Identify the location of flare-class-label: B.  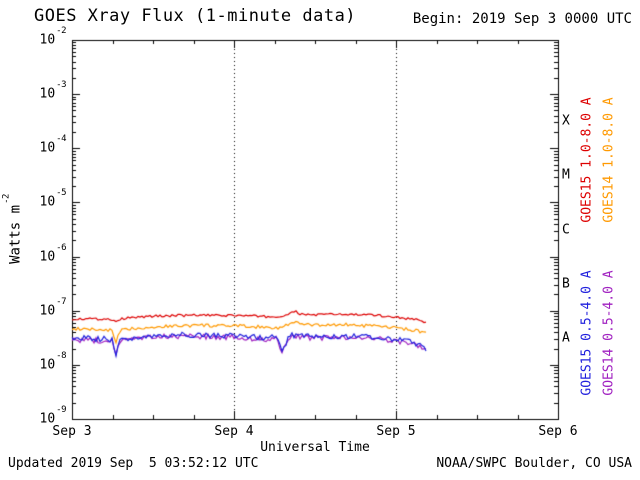
(566, 284).